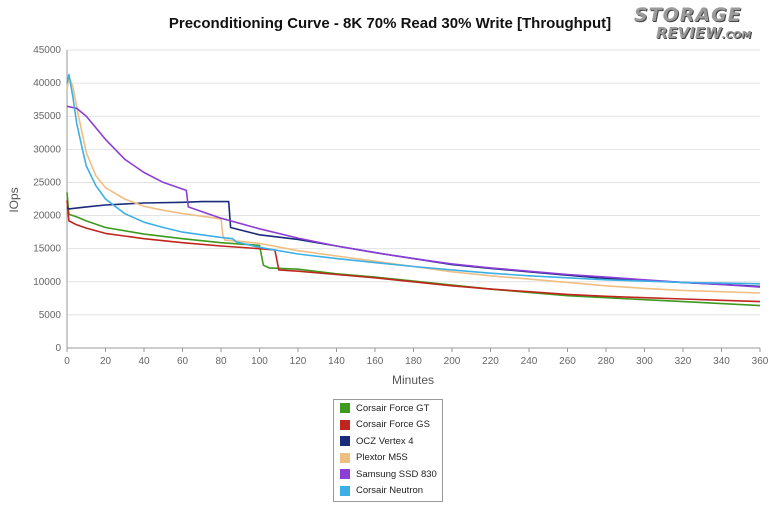 Image resolution: width=780 pixels, height=516 pixels. Describe the element at coordinates (47, 249) in the screenshot. I see `y-tick-label: 15000` at that location.